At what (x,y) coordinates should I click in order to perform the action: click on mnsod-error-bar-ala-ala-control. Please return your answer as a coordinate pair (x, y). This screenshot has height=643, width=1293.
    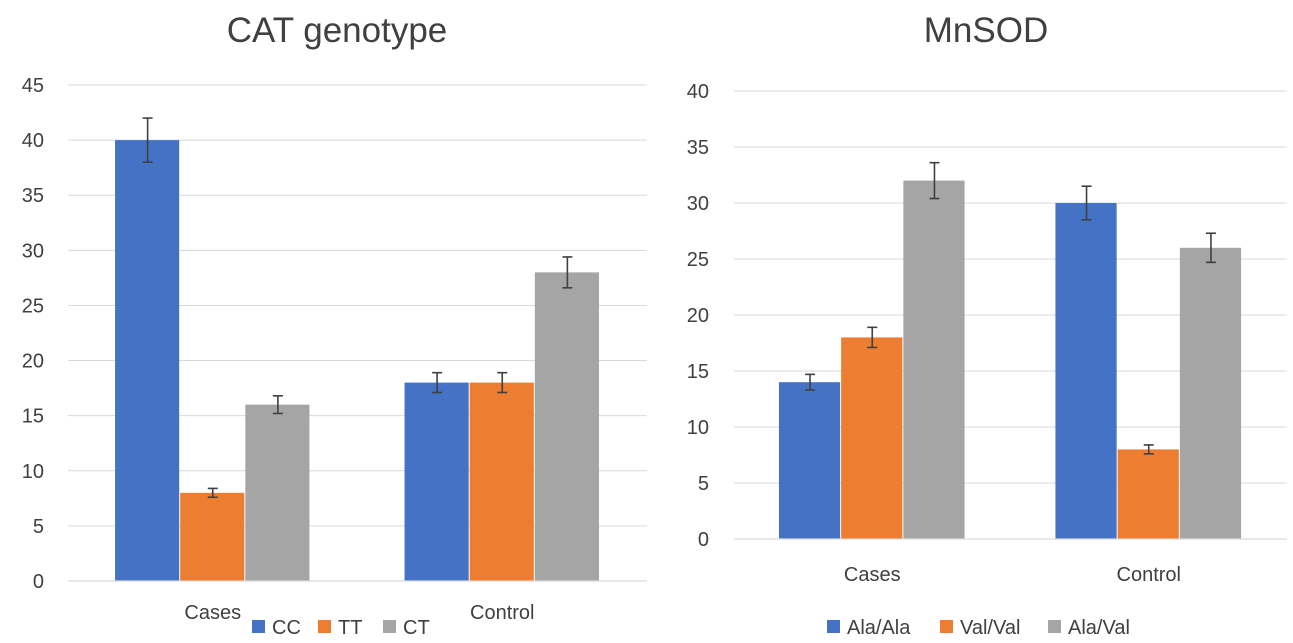
    Looking at the image, I should click on (1086, 203).